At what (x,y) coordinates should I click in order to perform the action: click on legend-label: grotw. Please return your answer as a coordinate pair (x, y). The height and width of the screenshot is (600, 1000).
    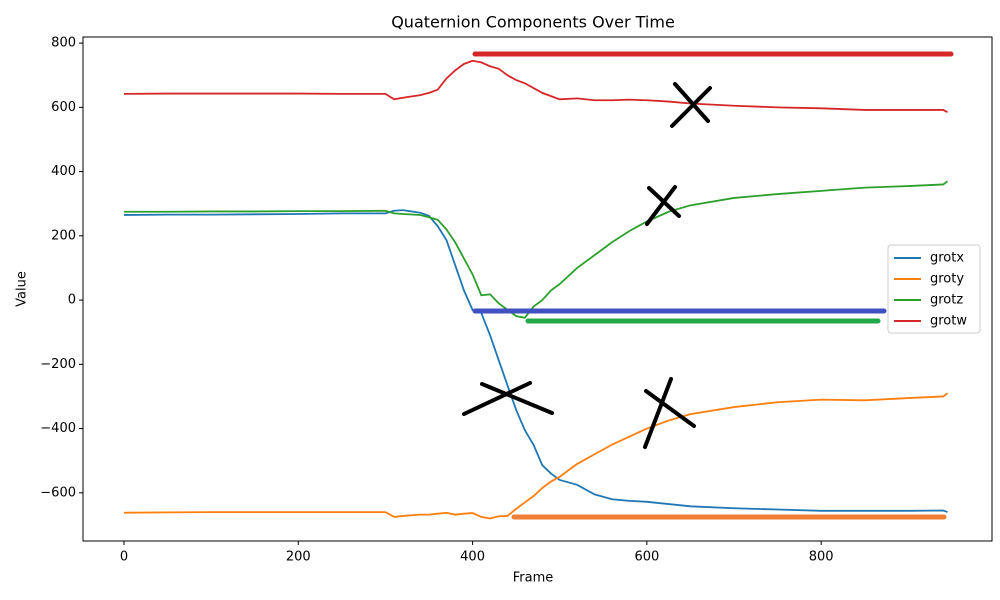
    Looking at the image, I should click on (948, 321).